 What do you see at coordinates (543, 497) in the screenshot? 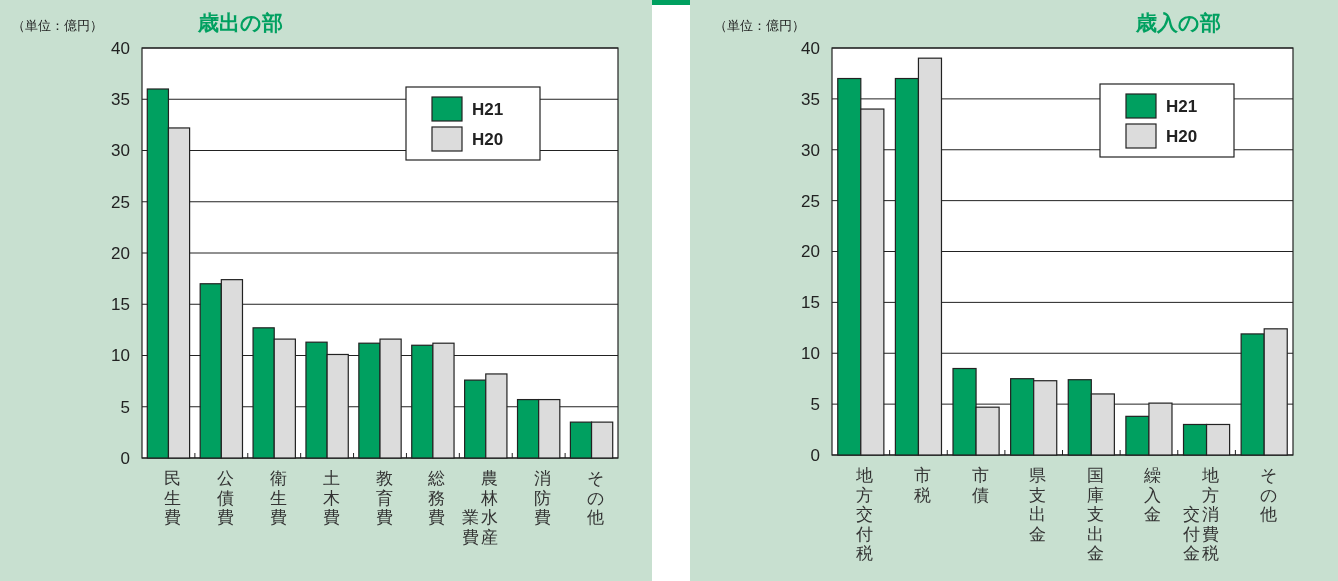
I see `x-tick-label: 消防費` at bounding box center [543, 497].